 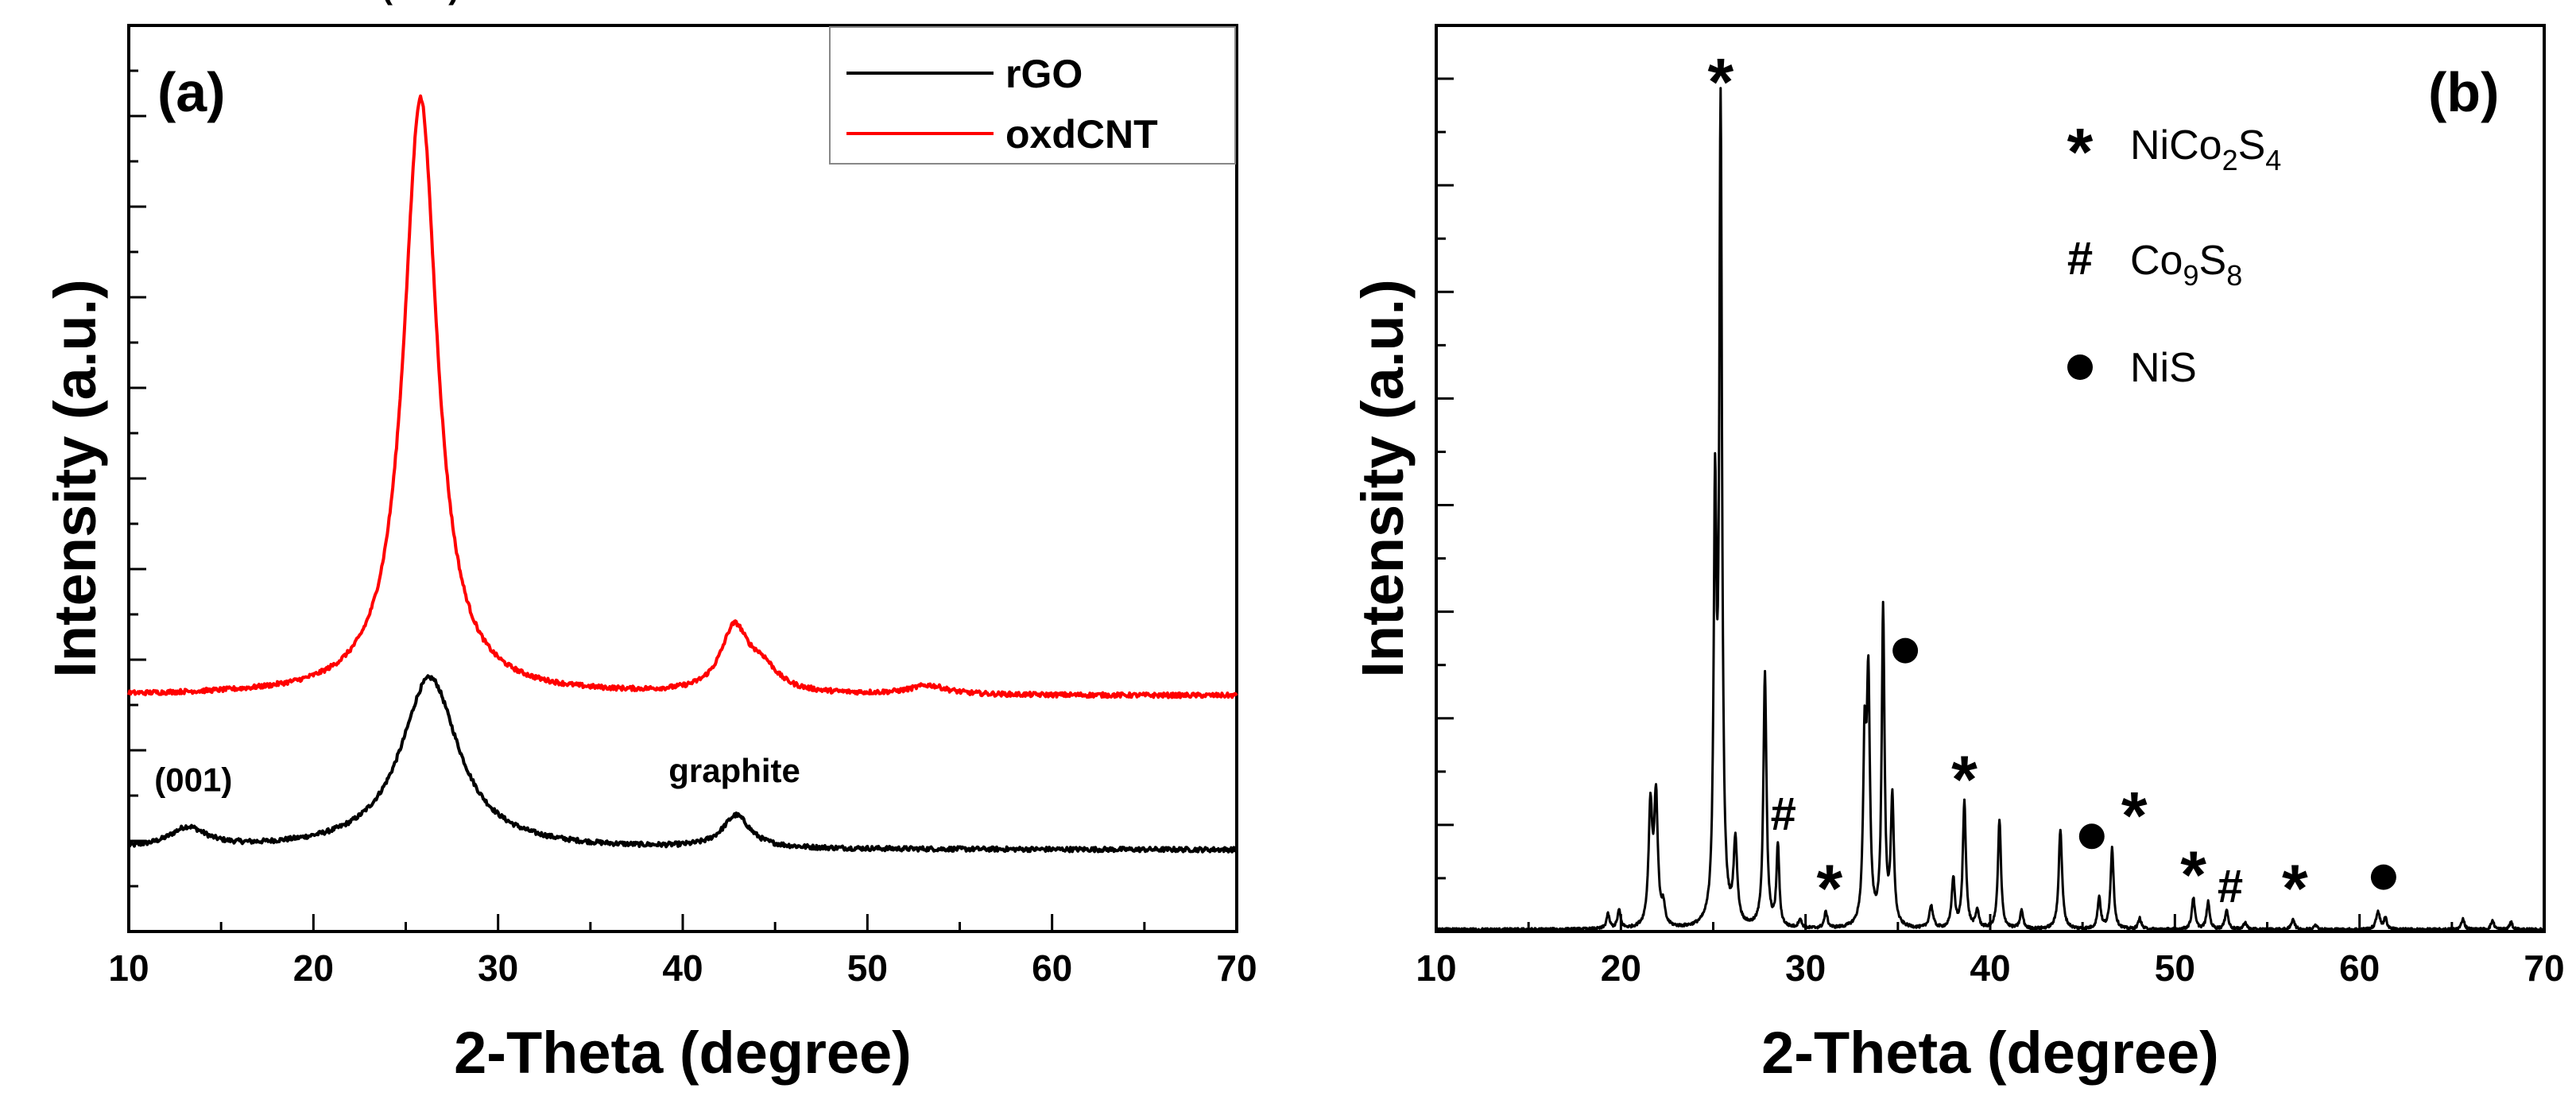 I want to click on panel-a-x-axis-title: 2-Theta (degree), so click(x=683, y=1053).